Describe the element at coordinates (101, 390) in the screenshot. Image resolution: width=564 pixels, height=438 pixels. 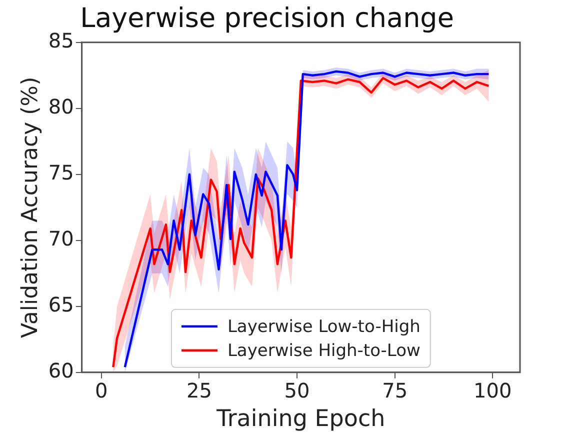
I see `x-tick-label: 0` at that location.